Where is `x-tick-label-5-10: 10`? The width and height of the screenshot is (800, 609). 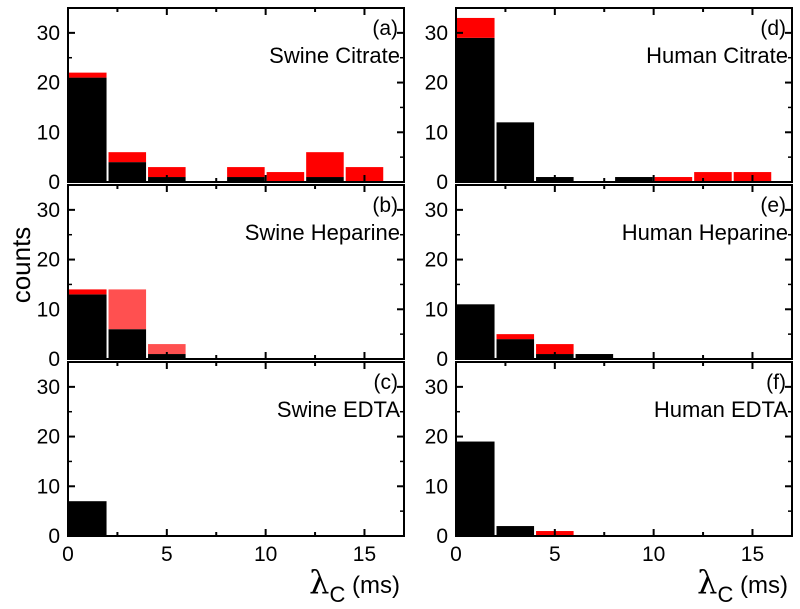
x-tick-label-5-10: 10 is located at coordinates (653, 554).